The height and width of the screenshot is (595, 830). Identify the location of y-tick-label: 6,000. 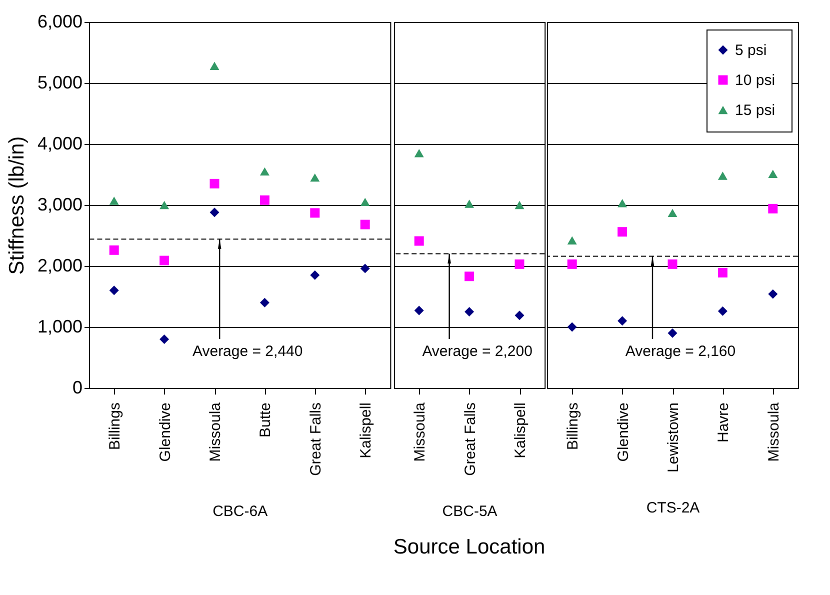
(59, 22).